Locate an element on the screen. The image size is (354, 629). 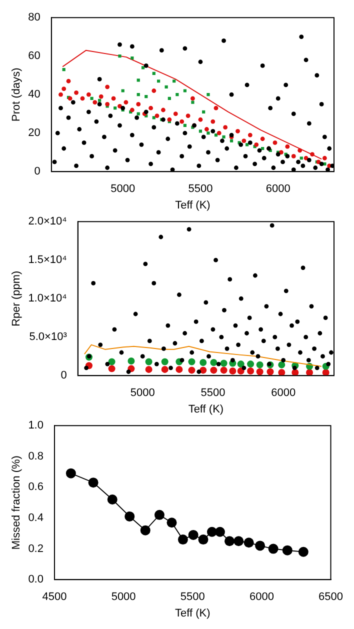
y-axis-title: Rper (ppm) is located at coordinates (16, 298).